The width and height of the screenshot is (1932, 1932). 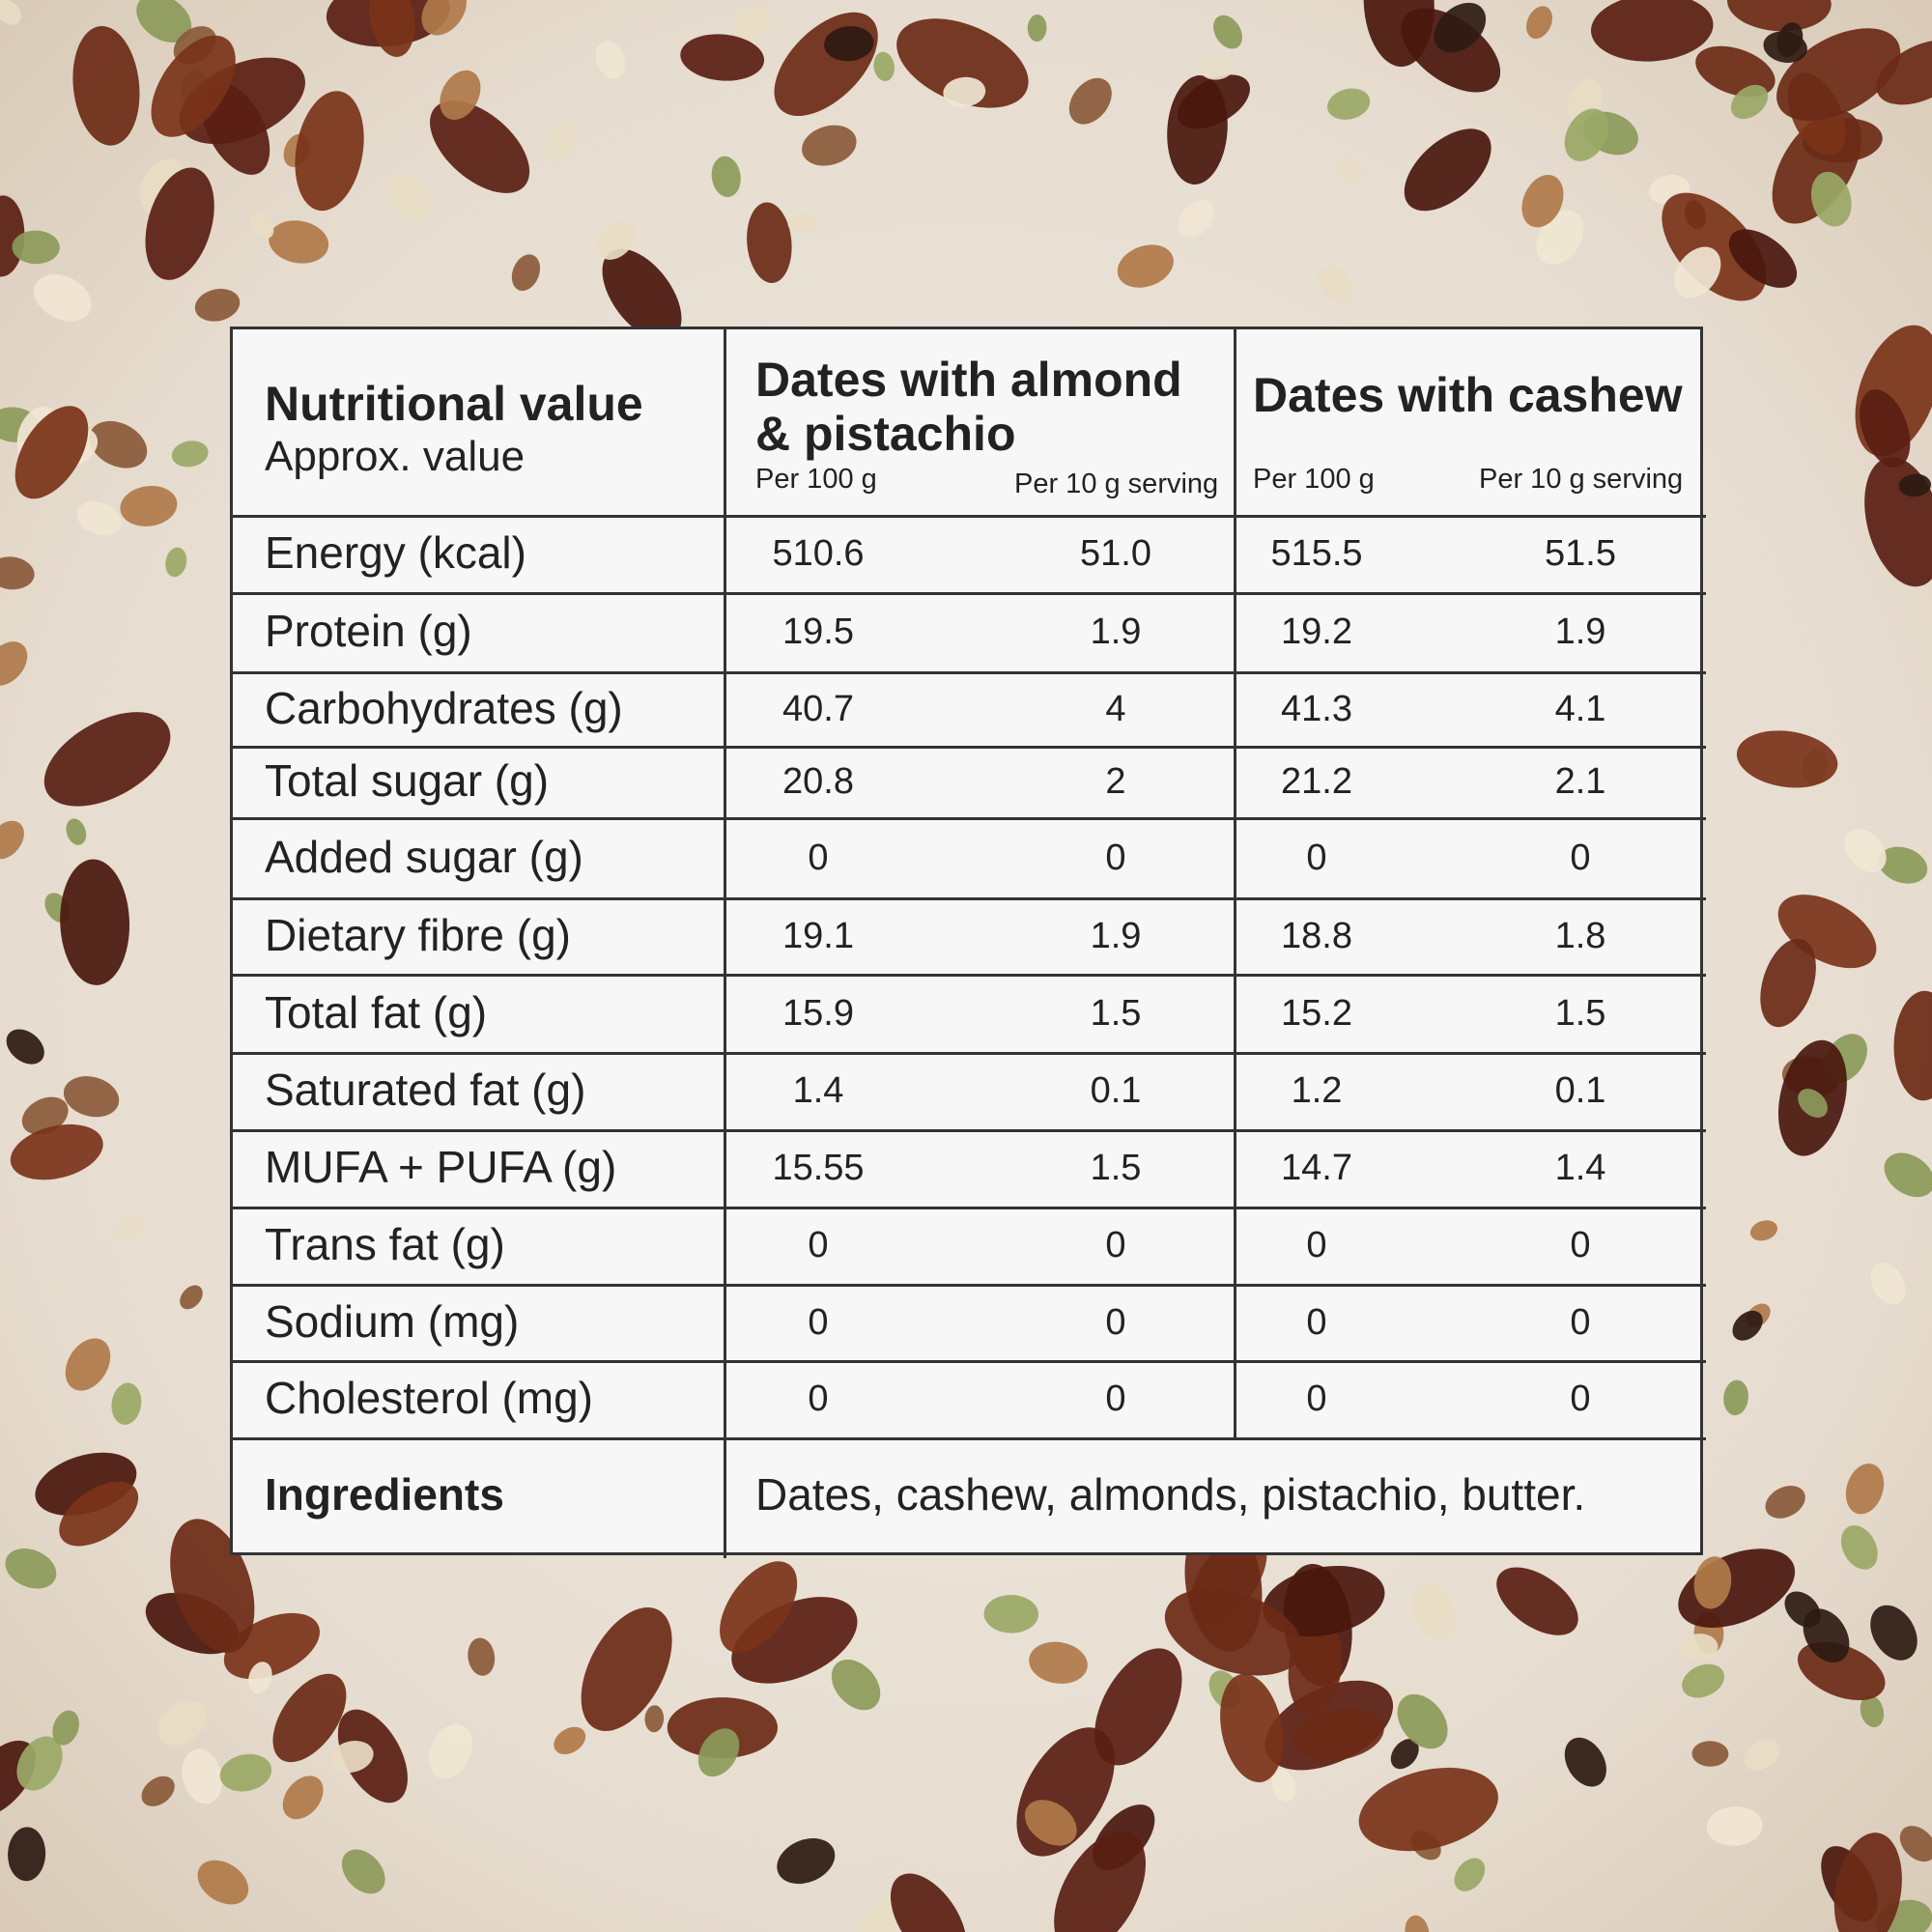 What do you see at coordinates (1316, 781) in the screenshot?
I see `cell-value: 21.2` at bounding box center [1316, 781].